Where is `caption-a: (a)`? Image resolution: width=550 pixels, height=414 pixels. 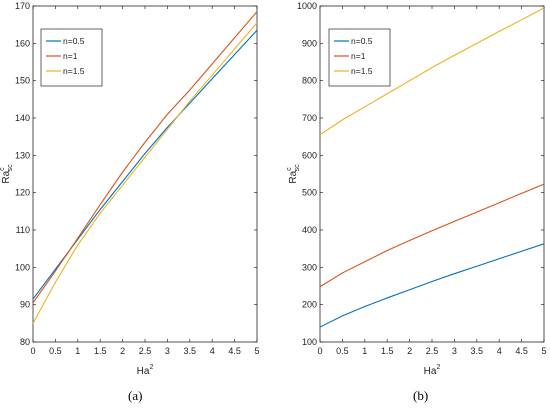
caption-a: (a) is located at coordinates (135, 395).